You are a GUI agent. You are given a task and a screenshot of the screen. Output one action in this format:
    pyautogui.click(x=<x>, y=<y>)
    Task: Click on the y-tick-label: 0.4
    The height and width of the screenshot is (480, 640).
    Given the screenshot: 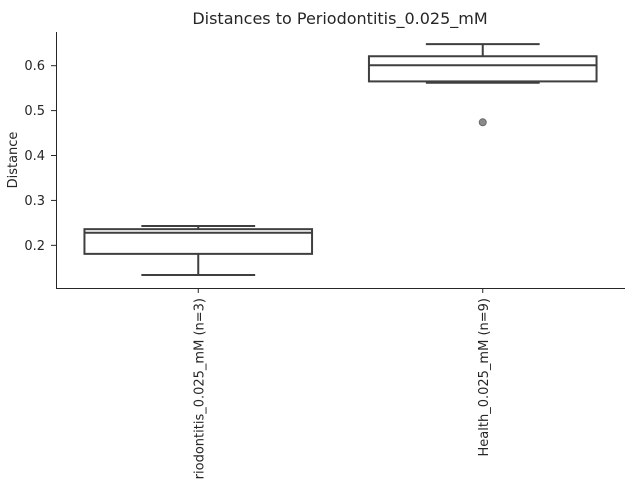 What is the action you would take?
    pyautogui.click(x=34, y=156)
    